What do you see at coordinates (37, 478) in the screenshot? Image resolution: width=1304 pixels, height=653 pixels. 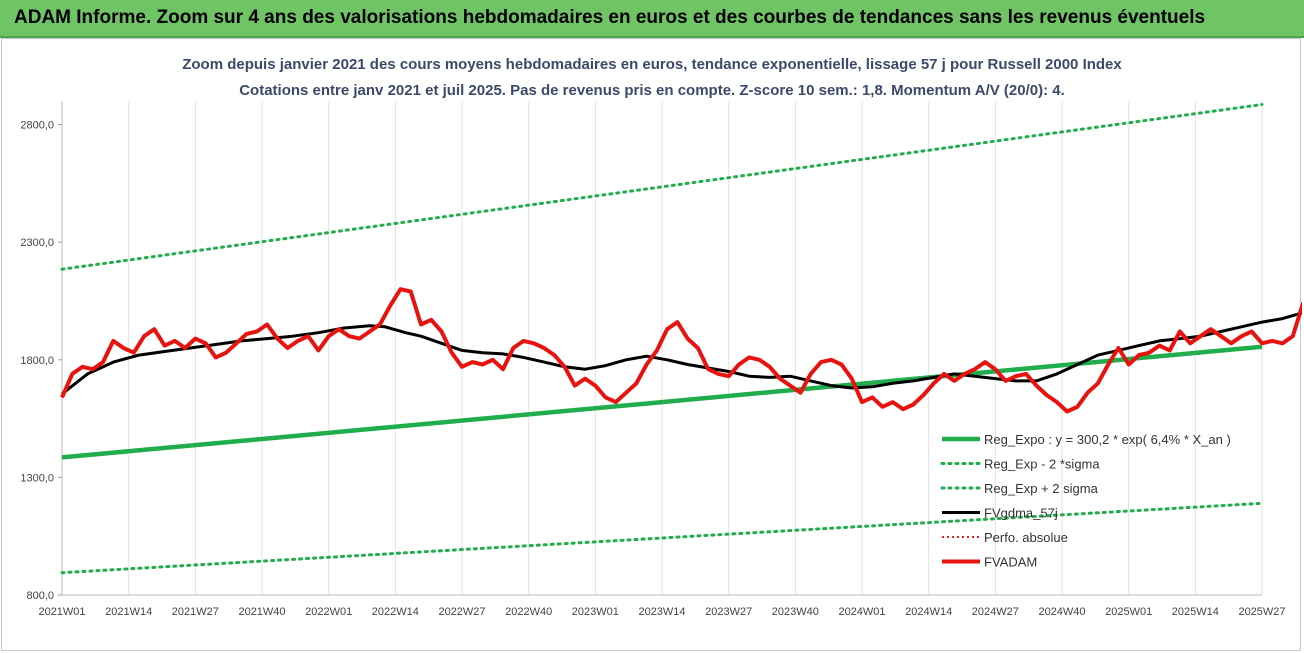 I see `y-tick-label: 1300,0` at bounding box center [37, 478].